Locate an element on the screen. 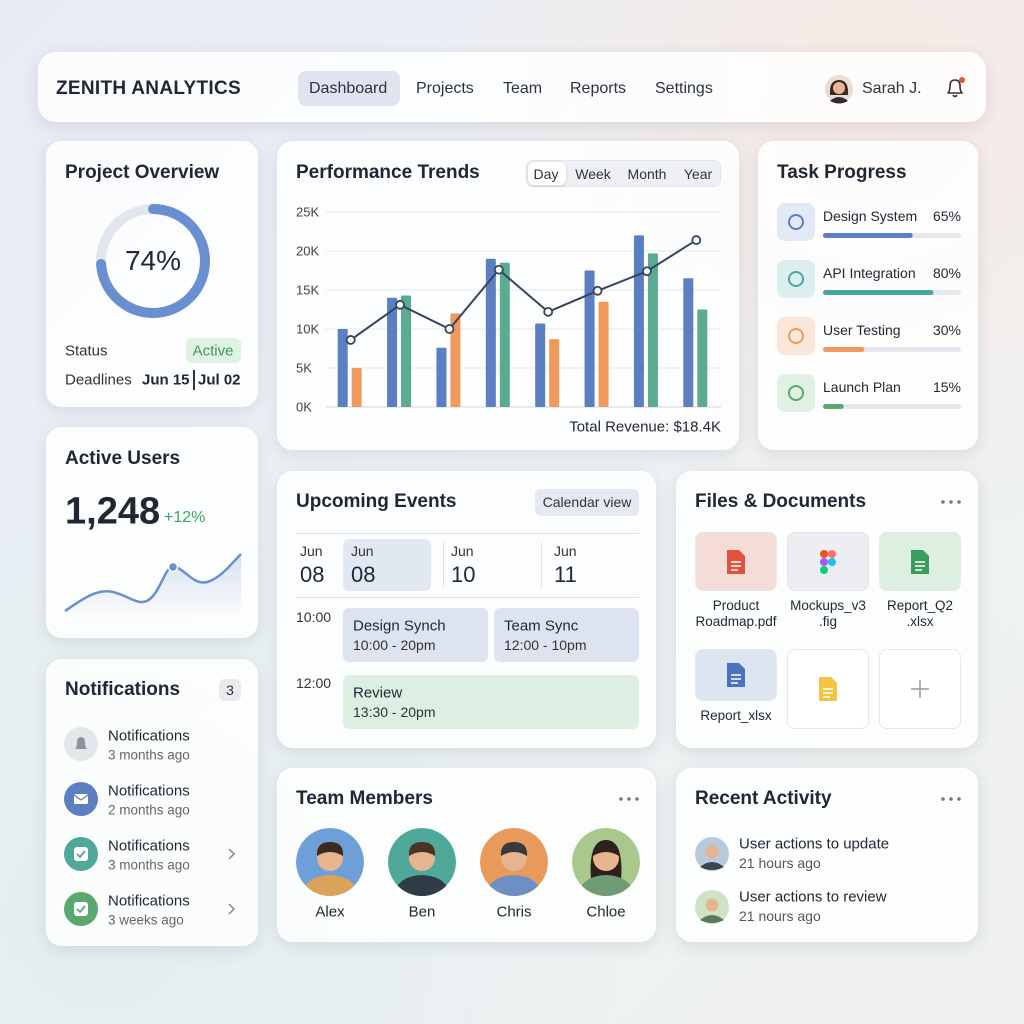 Image resolution: width=1024 pixels, height=1024 pixels. chart is located at coordinates (523, 309).